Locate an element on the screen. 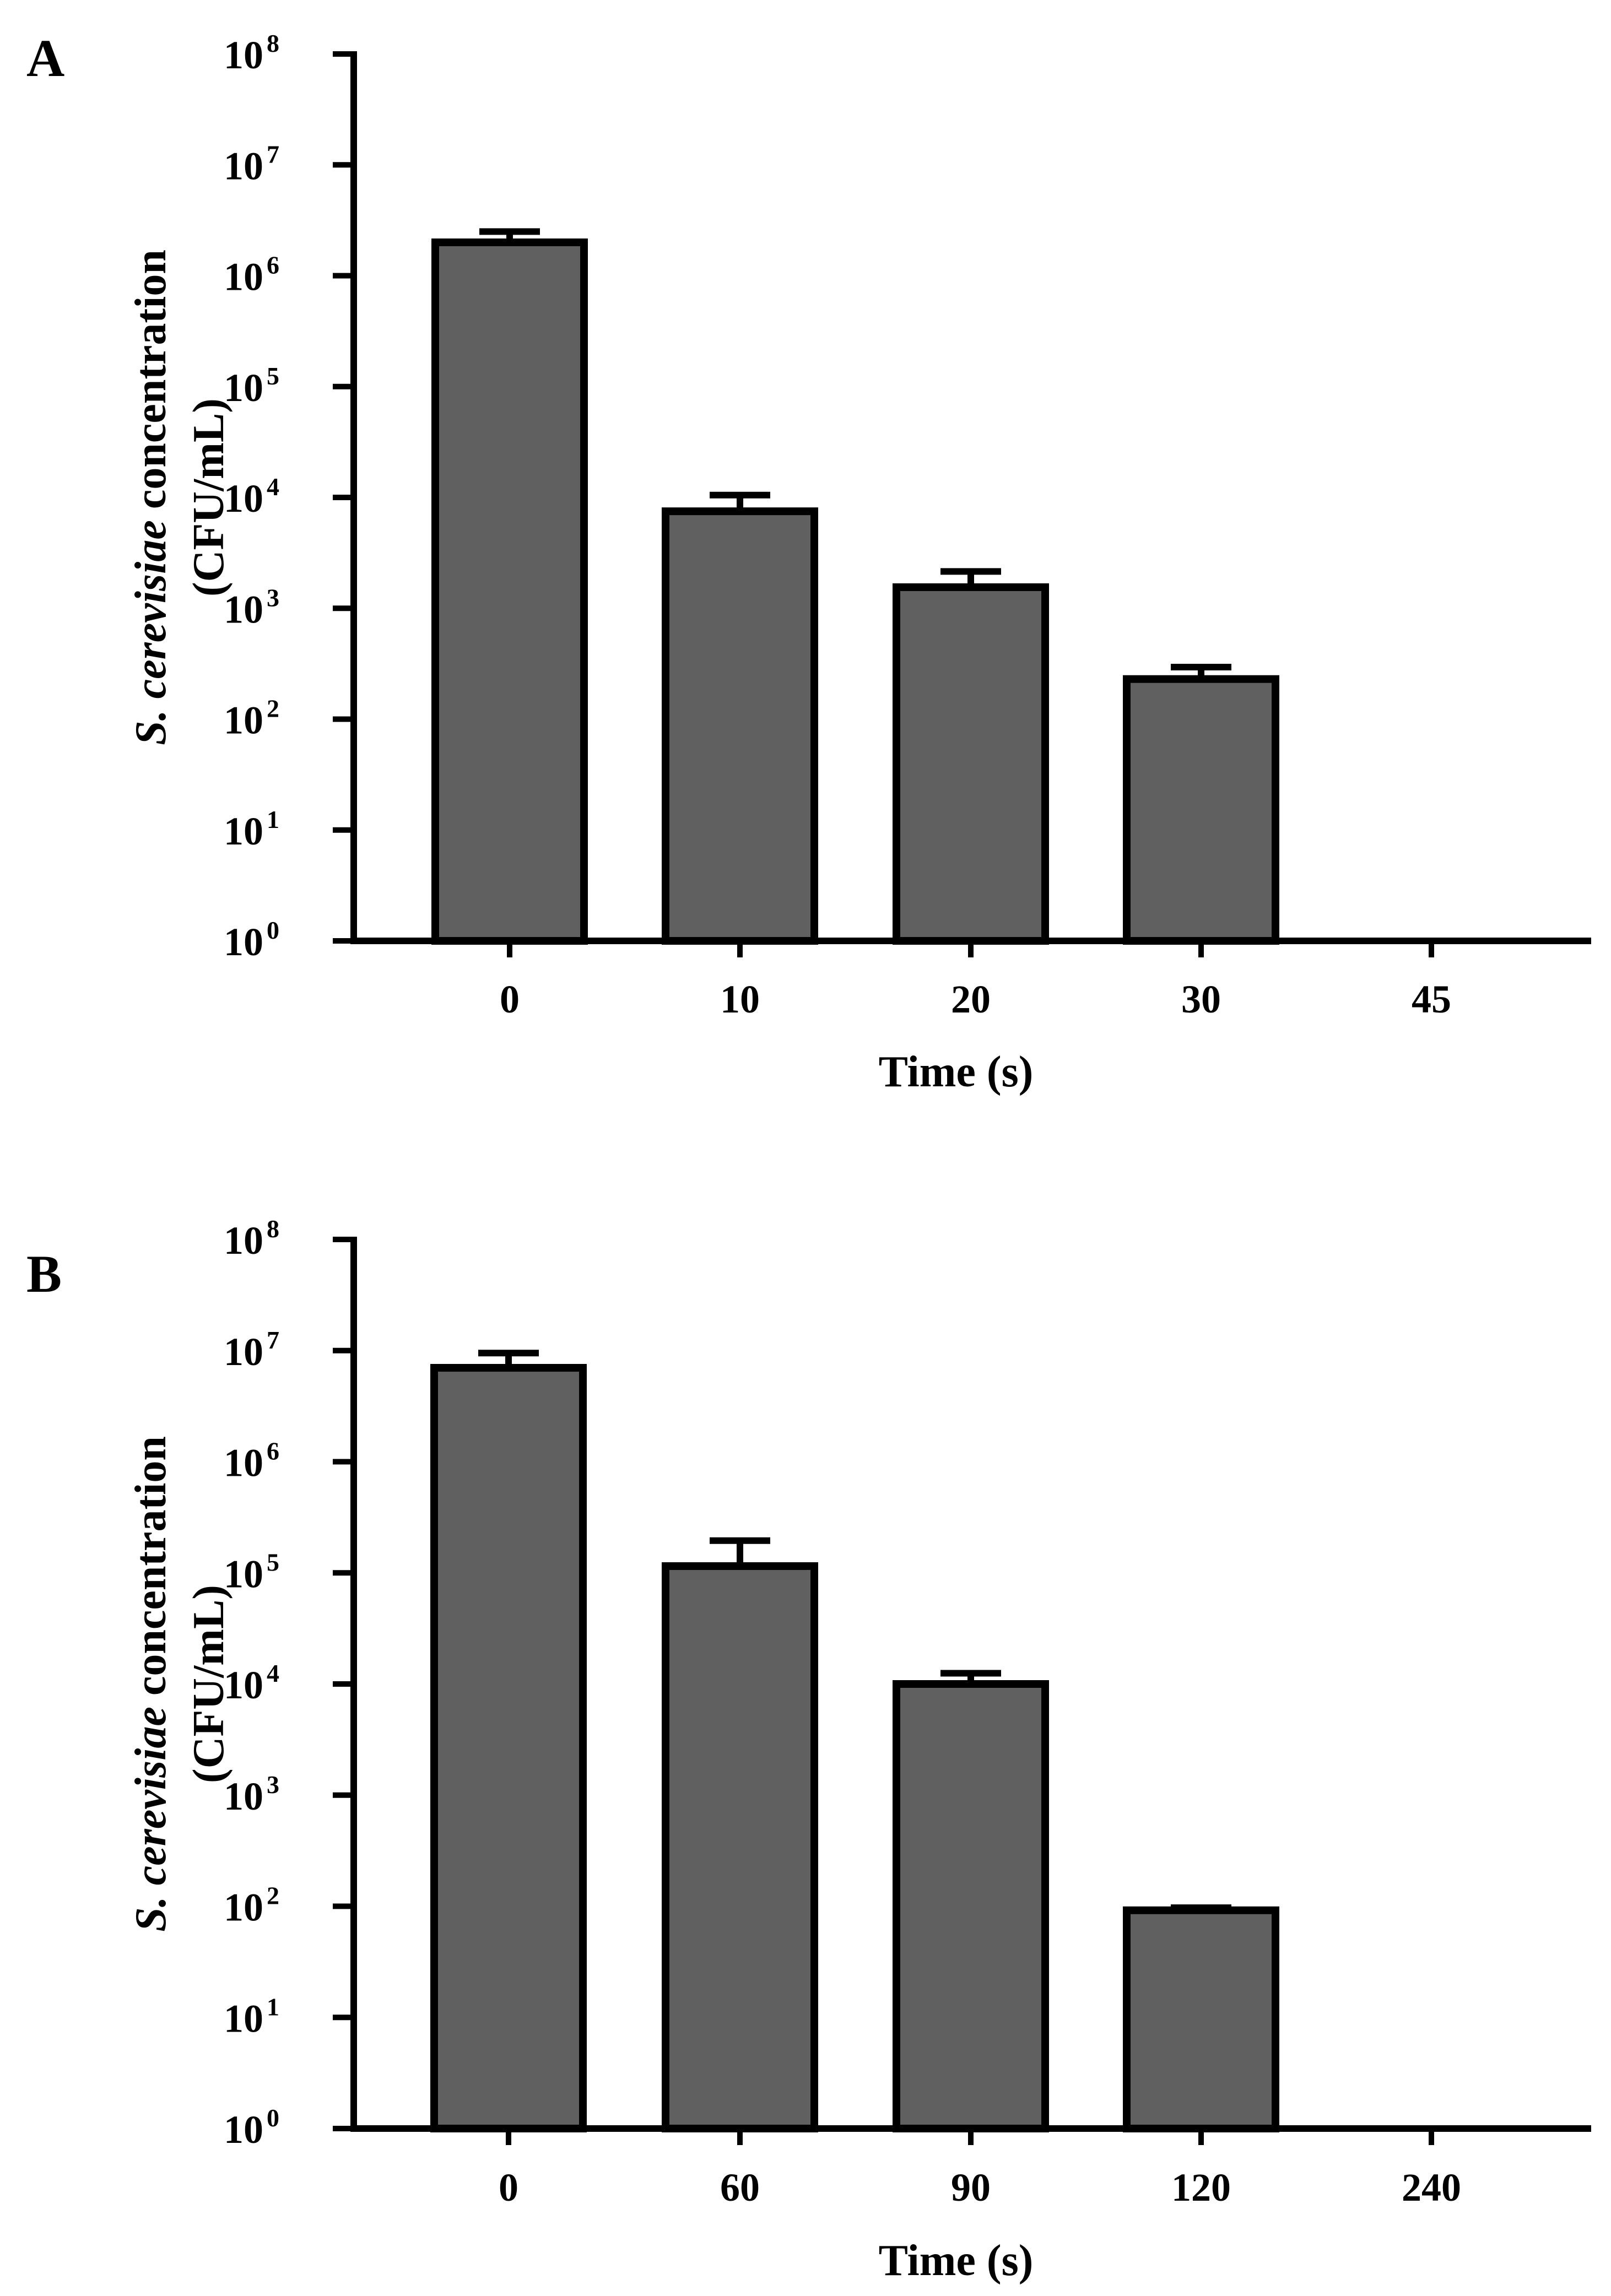 This screenshot has width=1611, height=2296. x-tick-label: 10 is located at coordinates (740, 999).